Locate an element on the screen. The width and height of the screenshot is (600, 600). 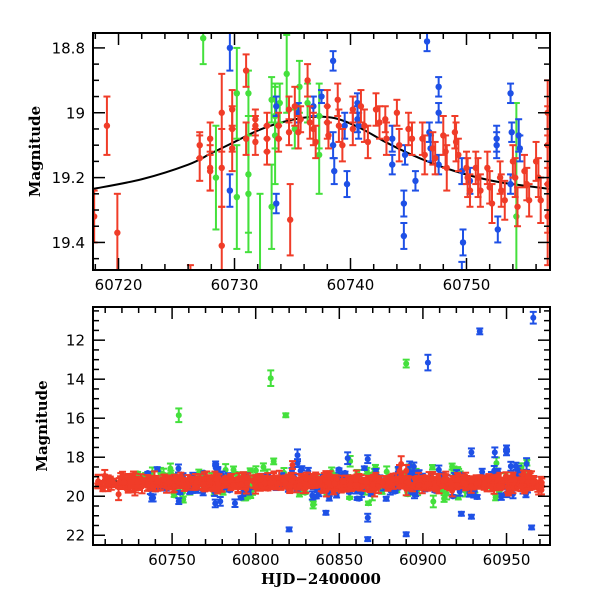
top-y-tick-labels: 18.8 19 19.2 19.4 is located at coordinates (68, 145).